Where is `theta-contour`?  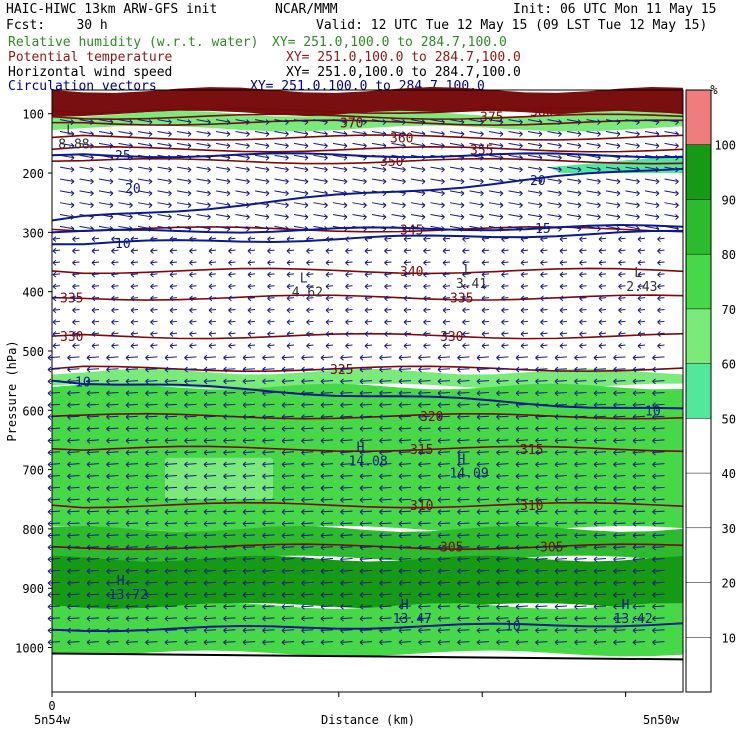 theta-contour is located at coordinates (367, 229).